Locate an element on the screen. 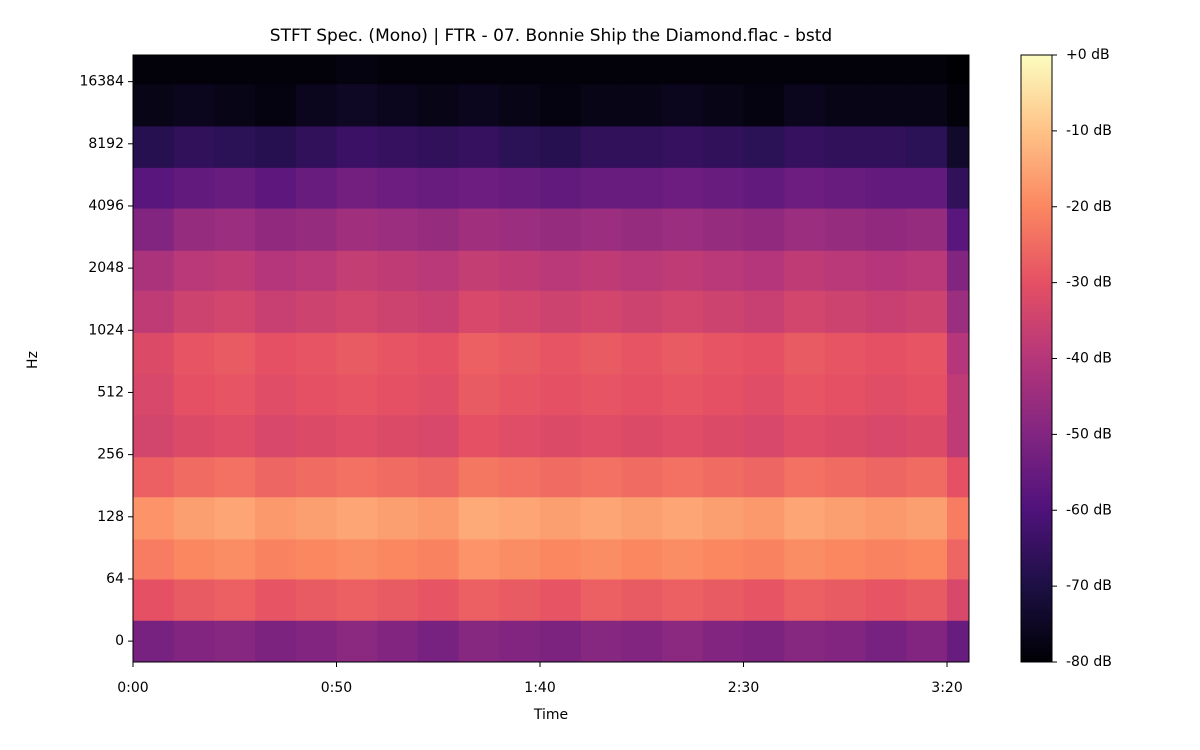 This screenshot has height=750, width=1200. colorbar-tick-label: -60 dB is located at coordinates (1089, 510).